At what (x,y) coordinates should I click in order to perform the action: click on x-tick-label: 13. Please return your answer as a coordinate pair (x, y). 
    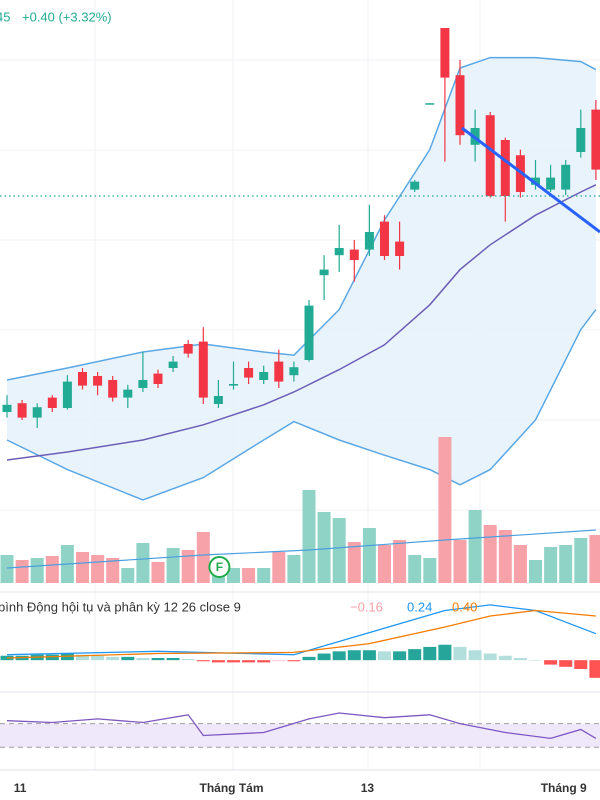
    Looking at the image, I should click on (368, 788).